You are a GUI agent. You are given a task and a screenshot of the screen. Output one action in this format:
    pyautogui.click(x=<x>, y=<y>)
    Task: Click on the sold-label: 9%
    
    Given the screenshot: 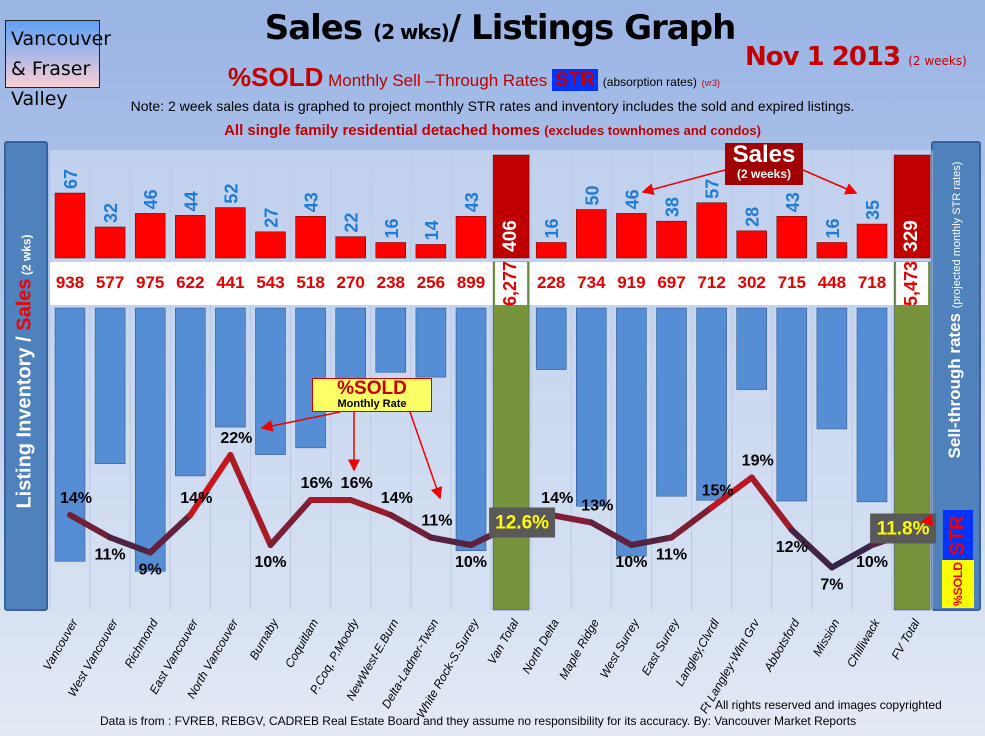 What is the action you would take?
    pyautogui.click(x=150, y=570)
    